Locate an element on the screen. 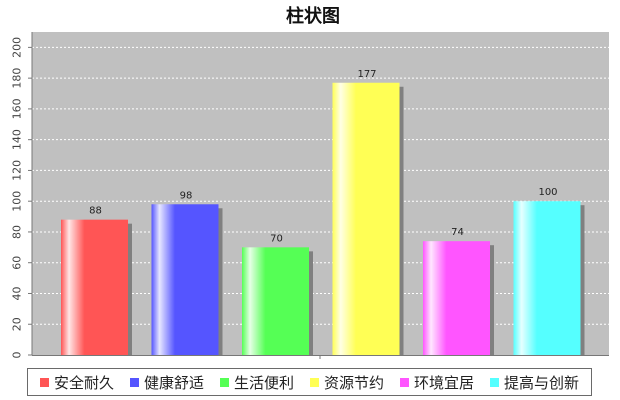  chart-legend: 安全耐久 健康舒适 生活便利 资源节约 环境宜居 提高与创新 is located at coordinates (309, 382).